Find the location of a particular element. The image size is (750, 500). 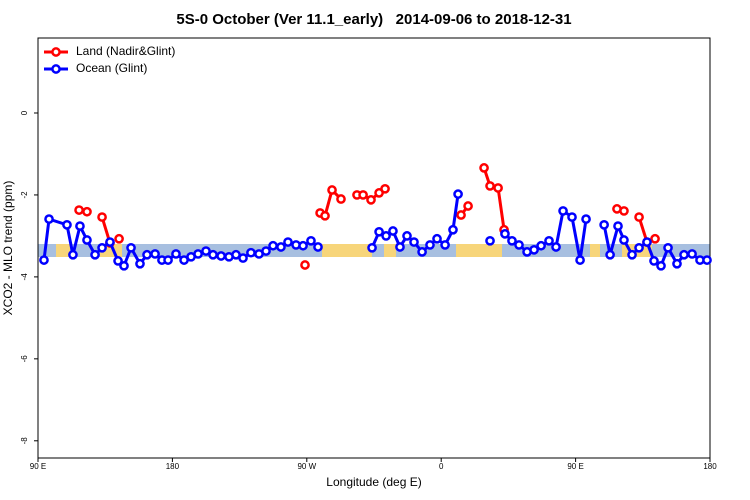

y-tick-label: -4 is located at coordinates (24, 277).